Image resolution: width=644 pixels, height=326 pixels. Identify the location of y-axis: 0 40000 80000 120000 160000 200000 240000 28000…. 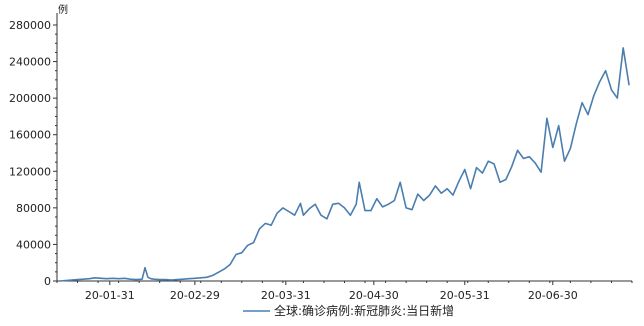
(38, 145).